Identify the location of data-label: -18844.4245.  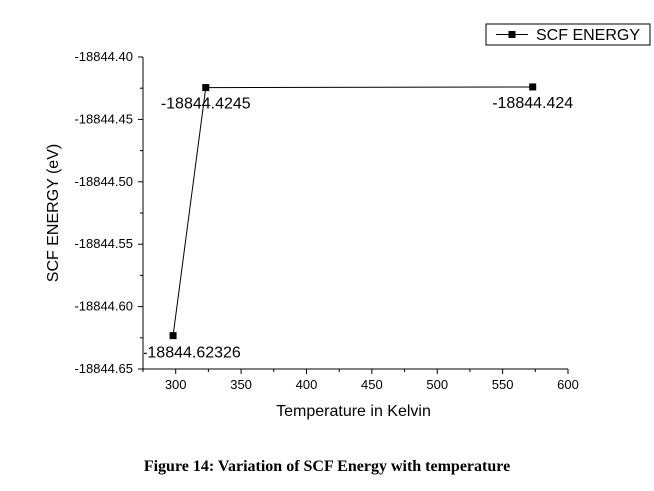
(206, 104).